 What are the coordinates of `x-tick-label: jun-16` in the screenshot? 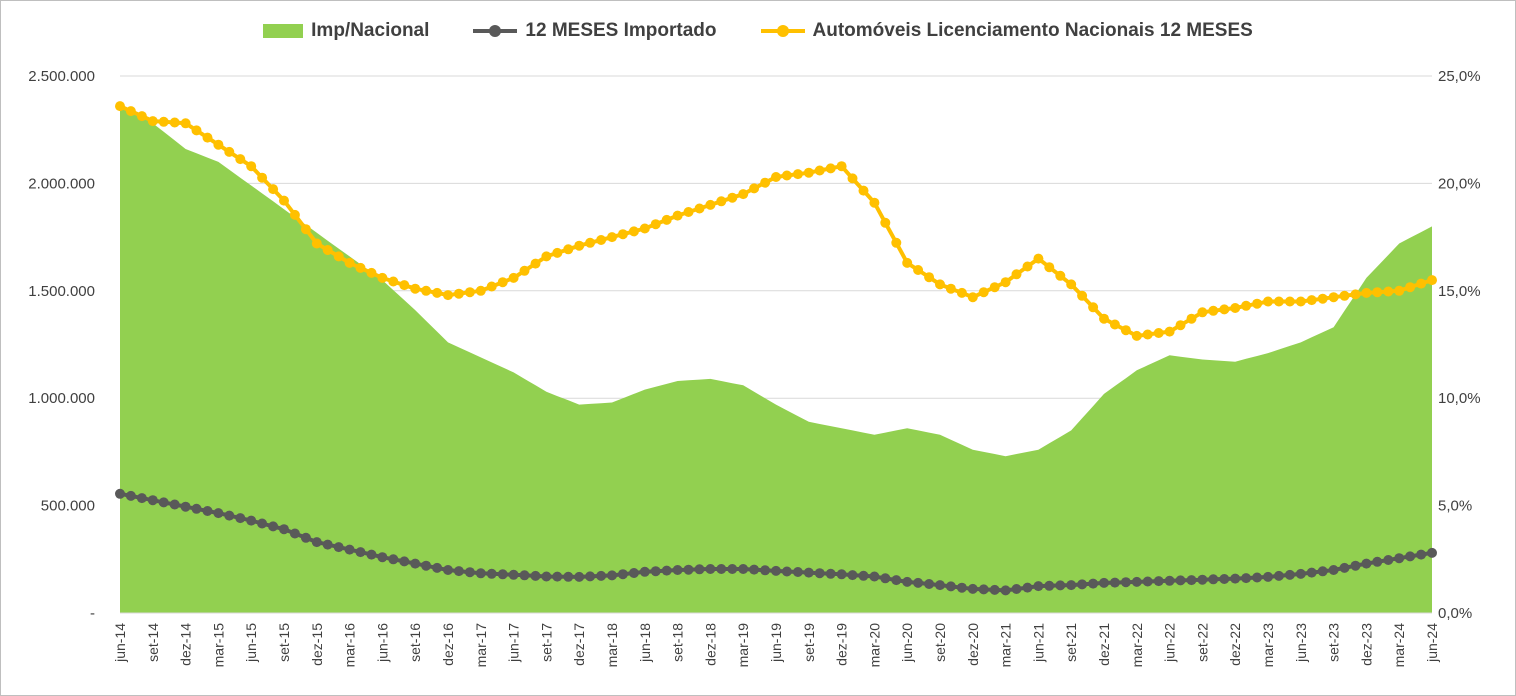 It's located at (382, 643).